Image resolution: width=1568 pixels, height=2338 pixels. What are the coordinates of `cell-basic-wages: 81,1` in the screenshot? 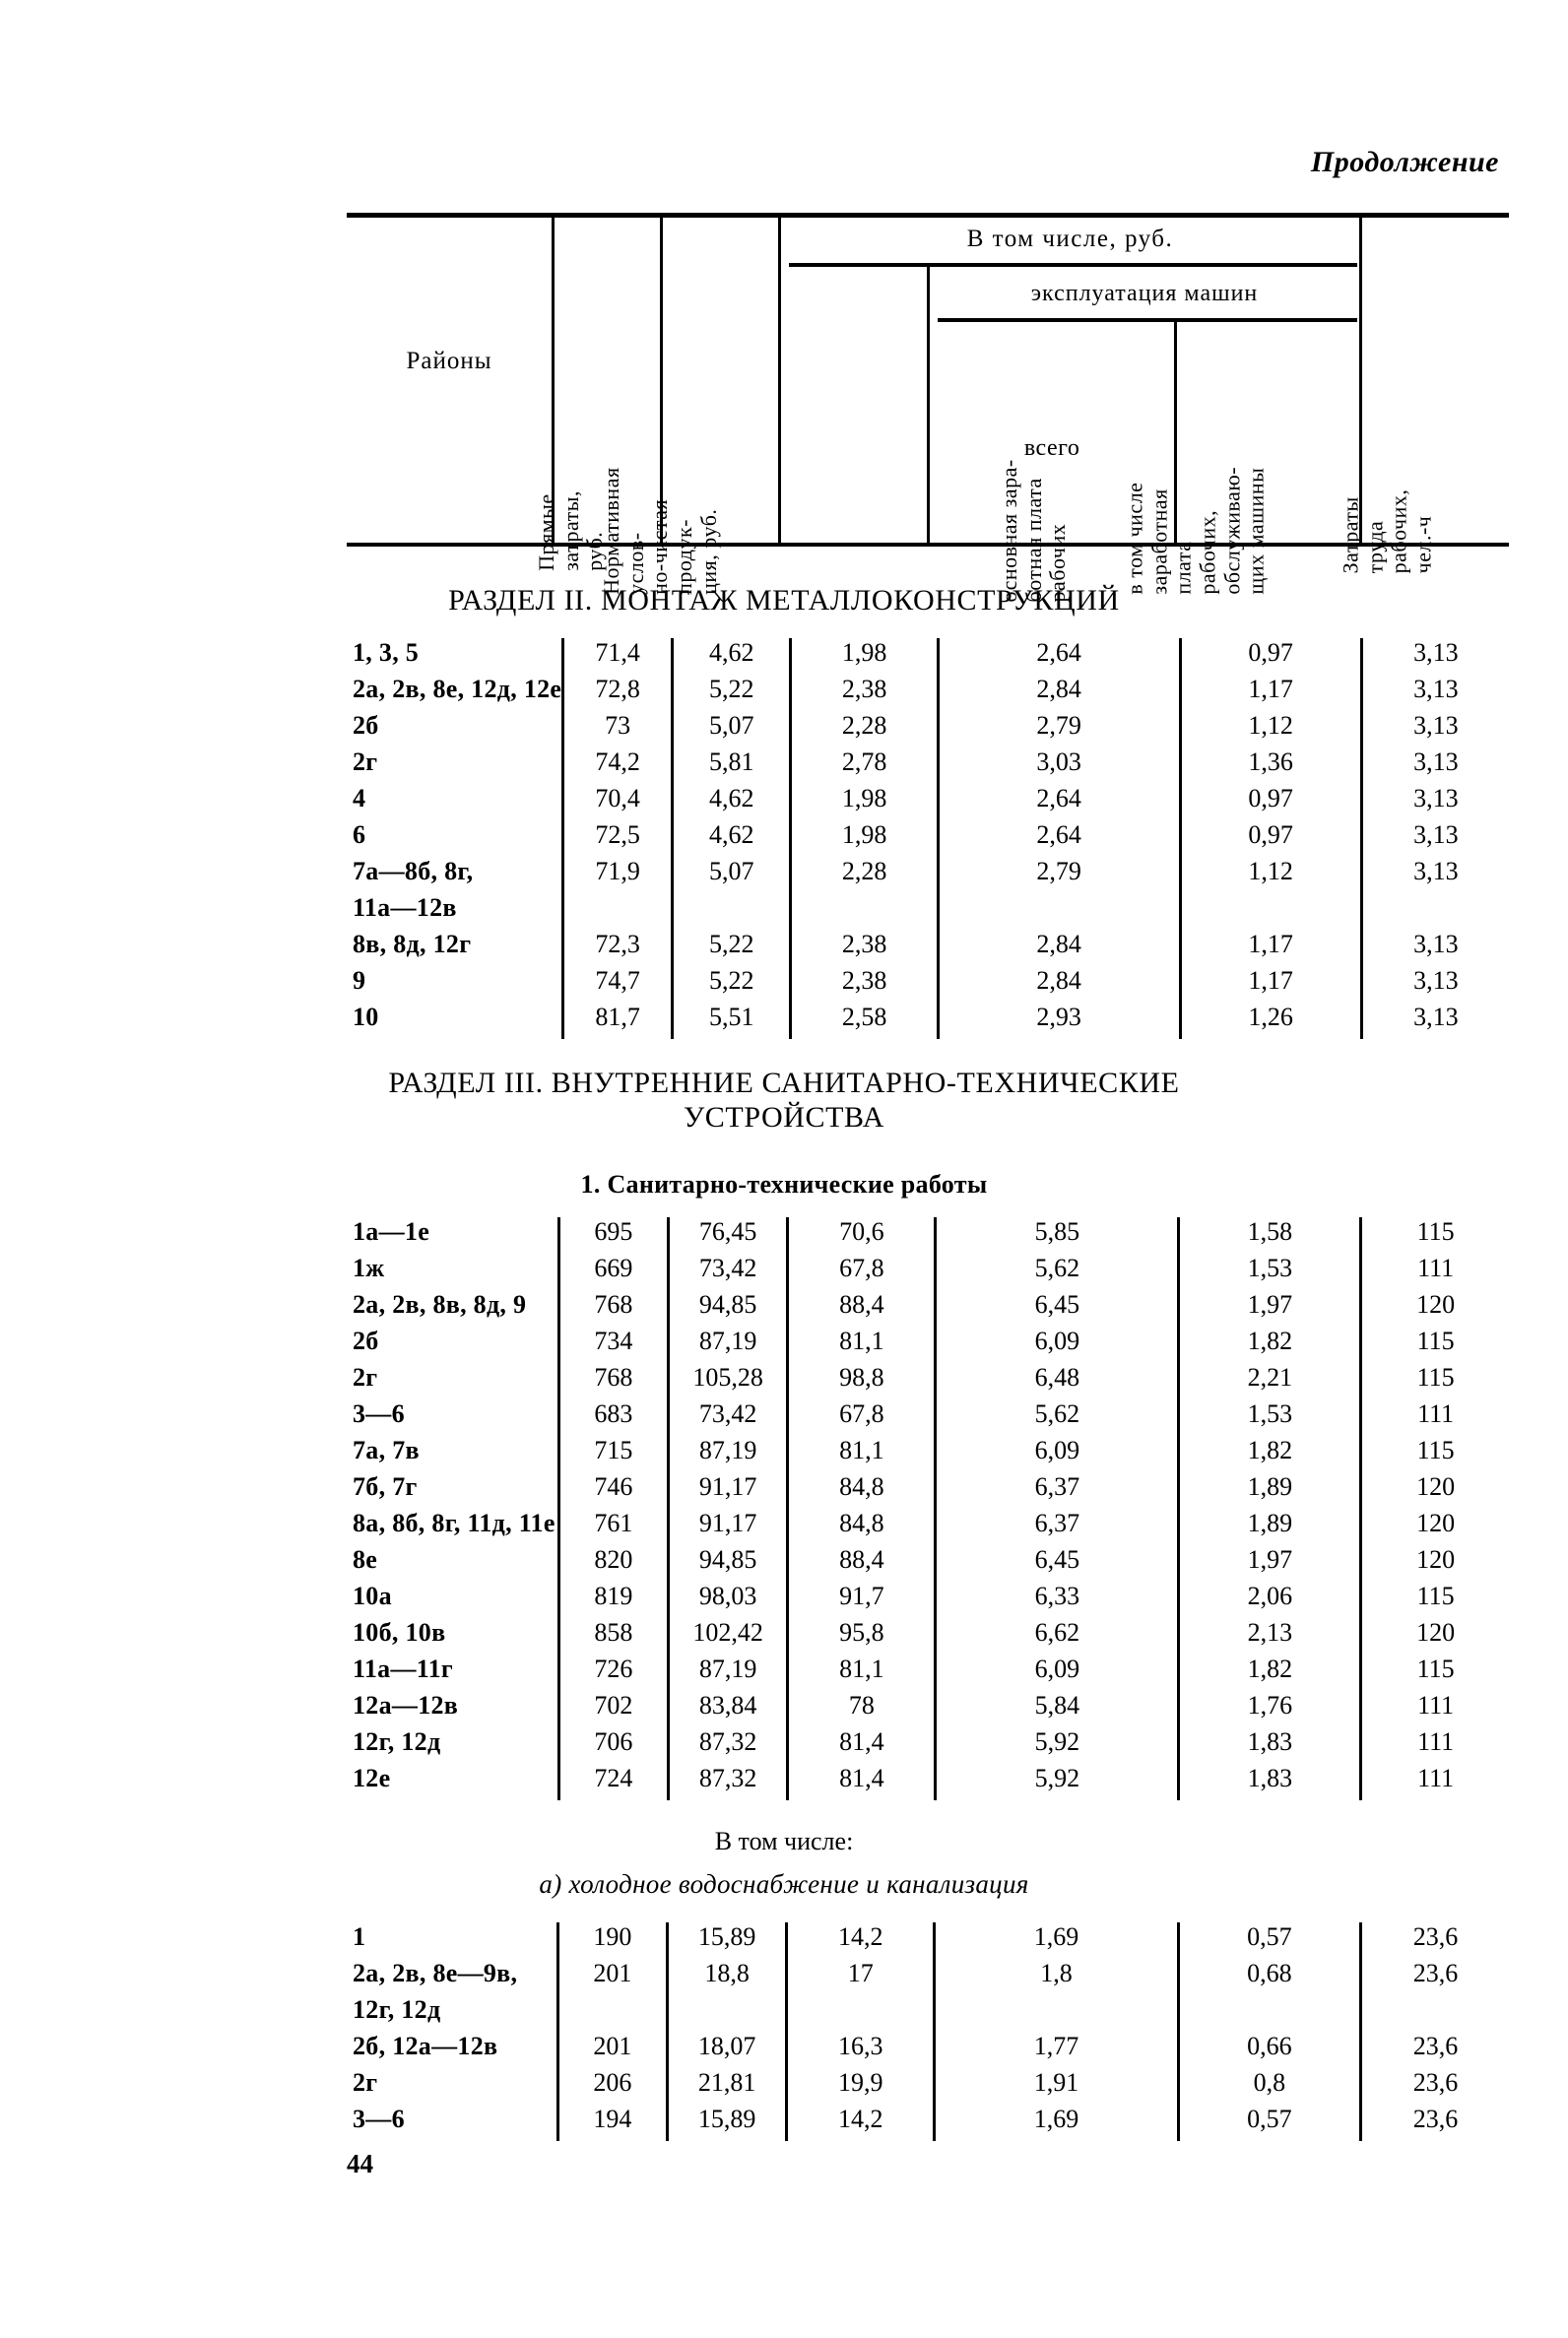 It's located at (861, 1454).